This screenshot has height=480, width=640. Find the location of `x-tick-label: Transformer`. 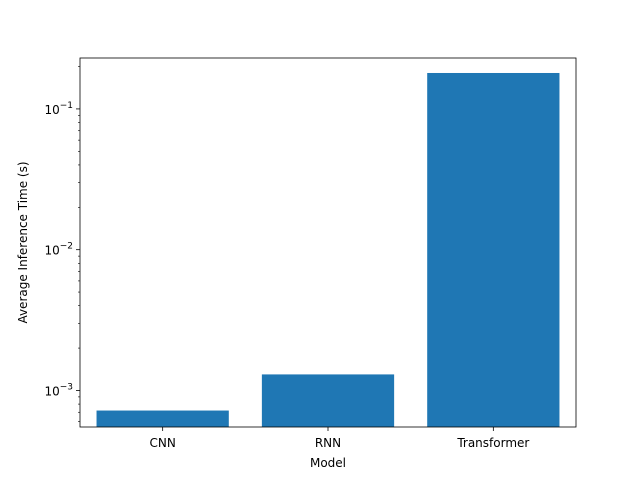

x-tick-label: Transformer is located at coordinates (492, 443).